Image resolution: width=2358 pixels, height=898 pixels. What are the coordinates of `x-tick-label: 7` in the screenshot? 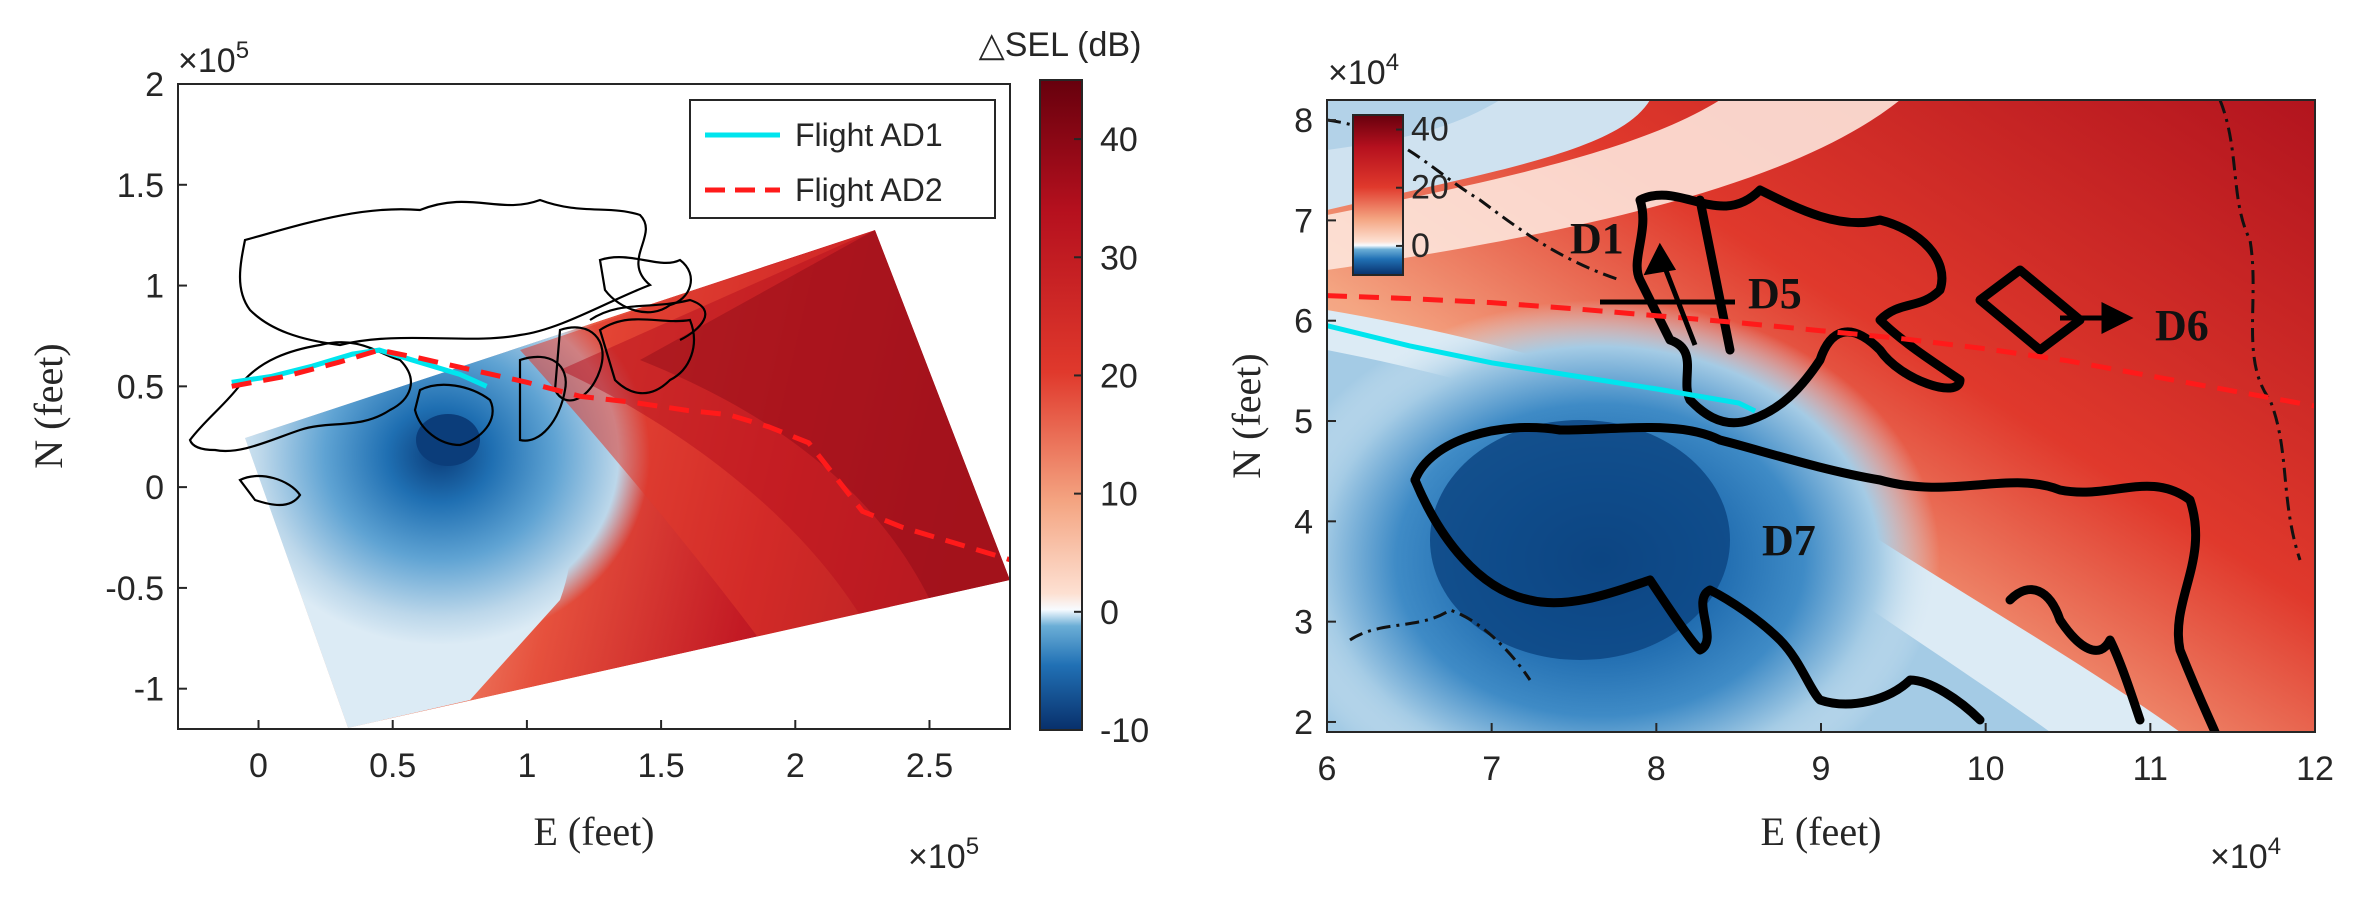 It's located at (1491, 769).